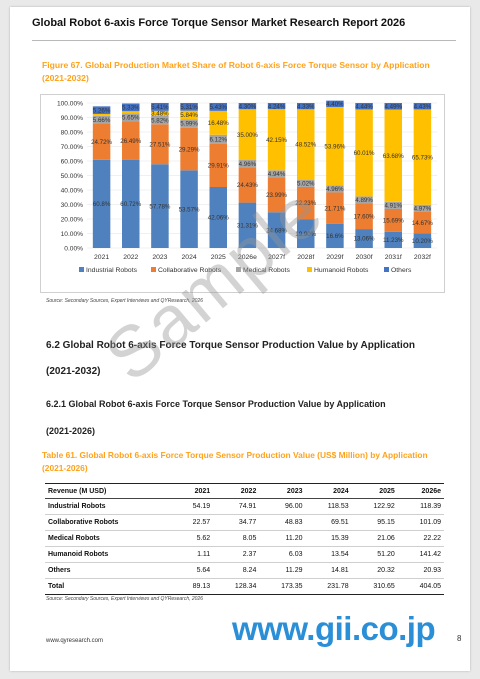  What do you see at coordinates (247, 135) in the screenshot?
I see `data-label: 35.00%` at bounding box center [247, 135].